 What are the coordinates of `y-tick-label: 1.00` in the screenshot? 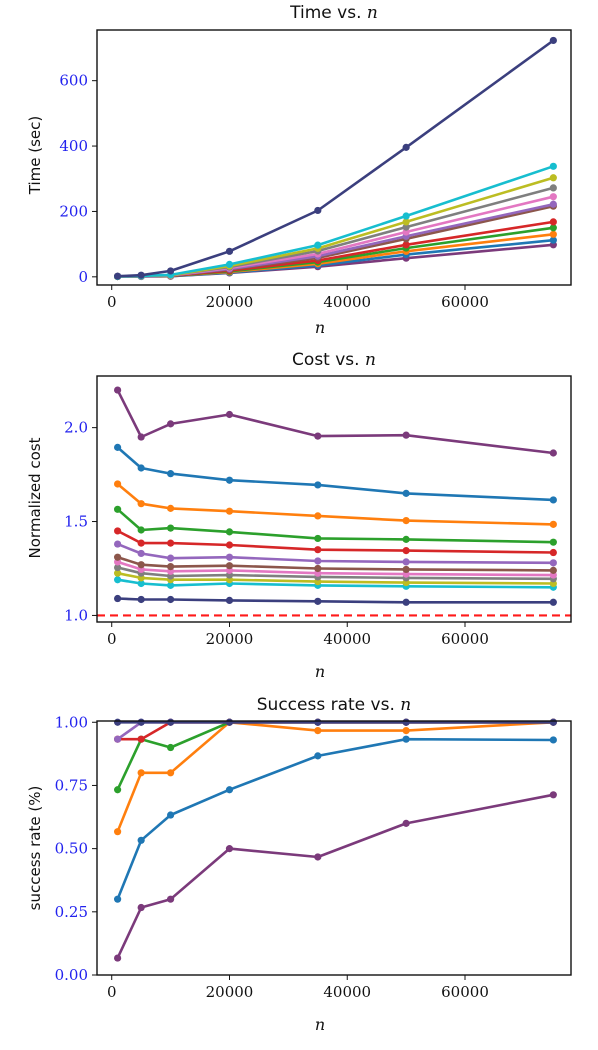 It's located at (71, 722).